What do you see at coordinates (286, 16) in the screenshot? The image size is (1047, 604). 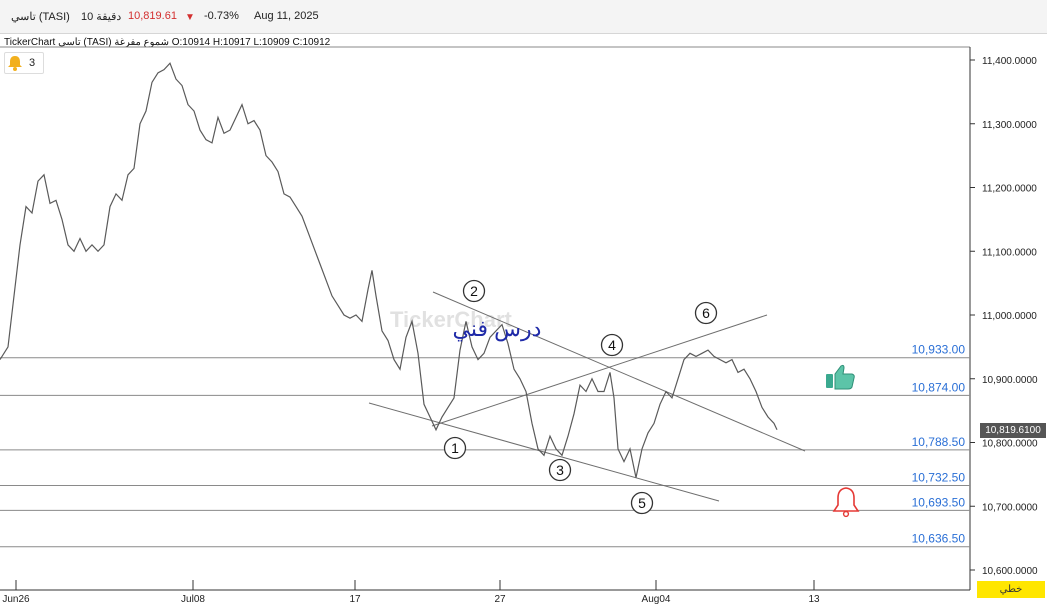 I see `header-date: Aug 11, 2025` at bounding box center [286, 16].